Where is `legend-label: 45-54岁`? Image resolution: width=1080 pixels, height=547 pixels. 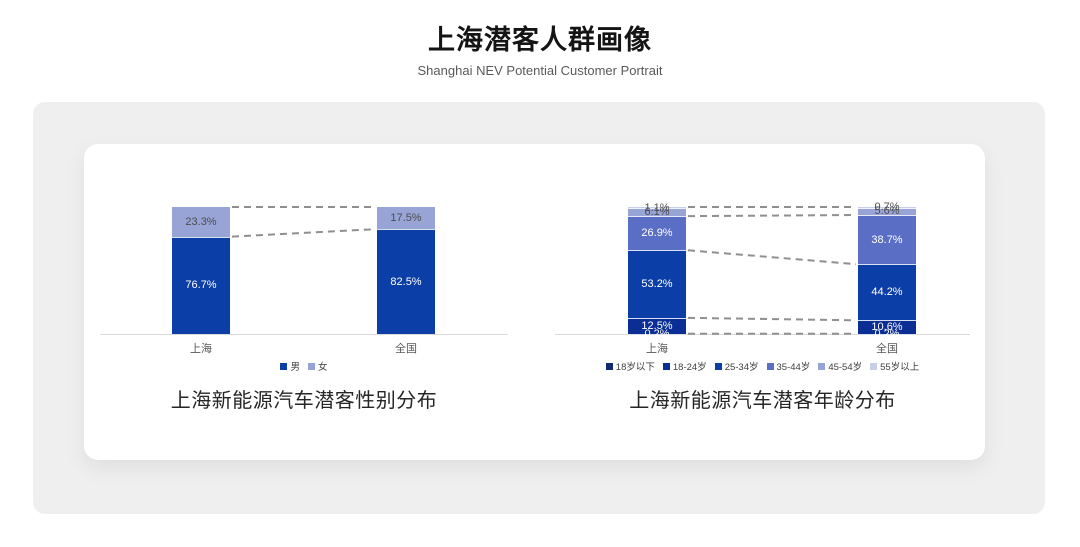
legend-label: 45-54岁 is located at coordinates (845, 367).